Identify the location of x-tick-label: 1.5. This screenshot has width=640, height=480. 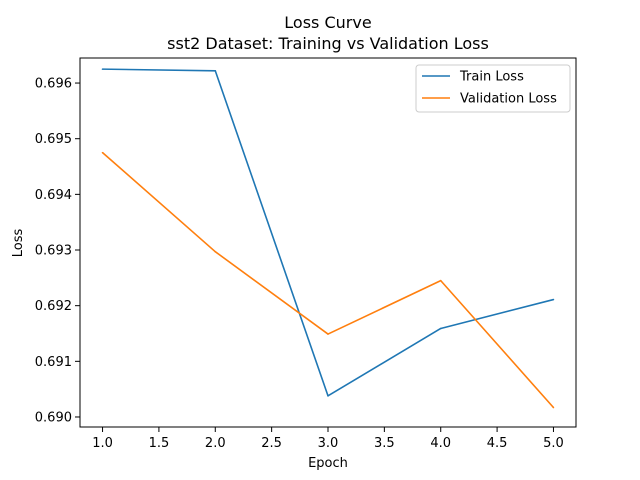
(159, 443).